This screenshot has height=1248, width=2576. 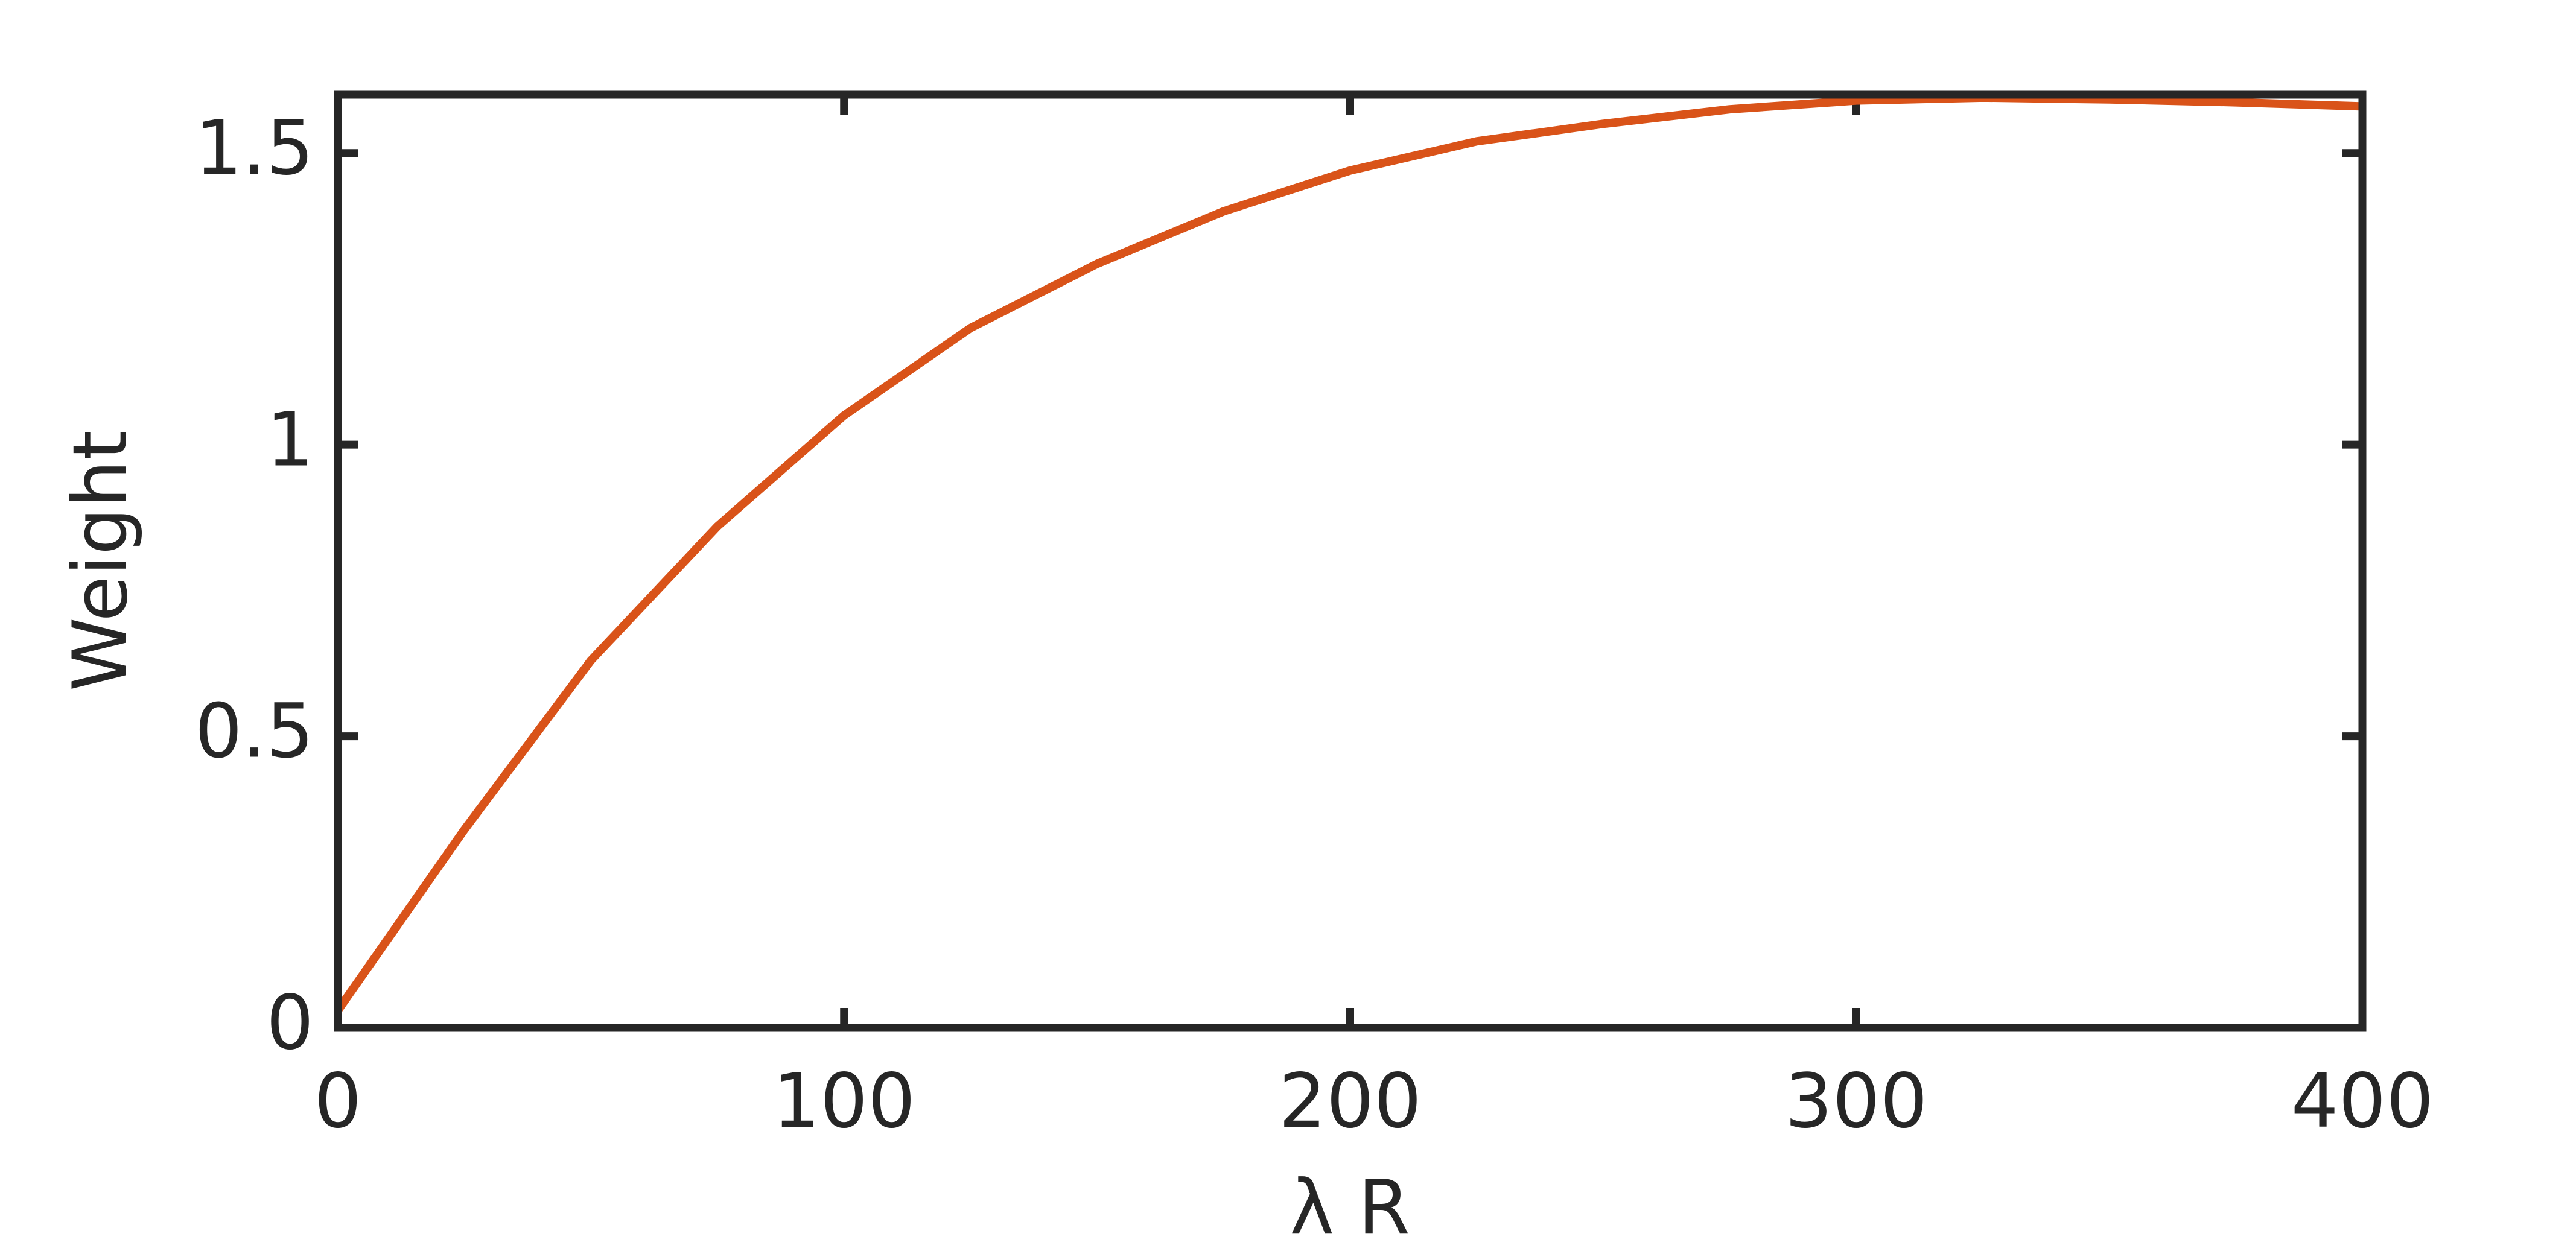 I want to click on y-tick-label: 0, so click(x=290, y=1023).